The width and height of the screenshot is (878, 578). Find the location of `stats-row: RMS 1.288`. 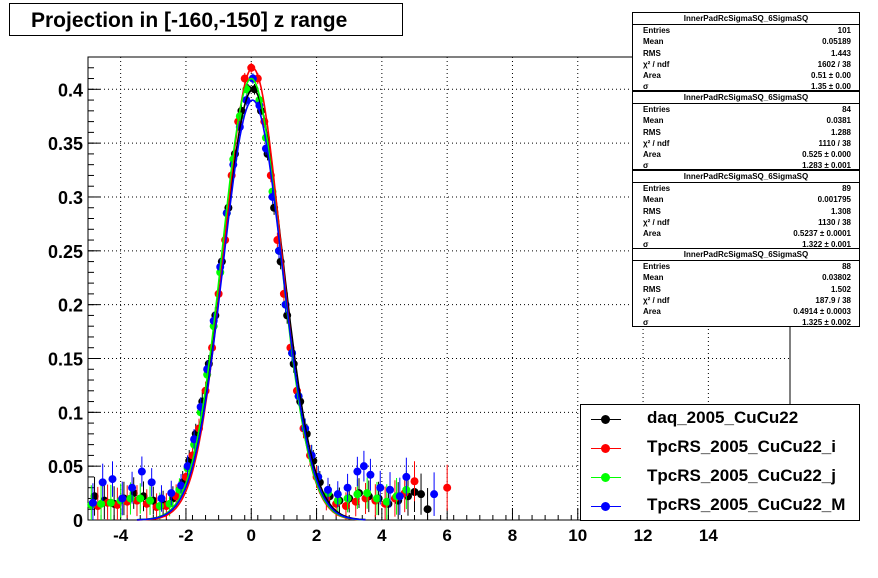

stats-row: RMS 1.288 is located at coordinates (746, 132).